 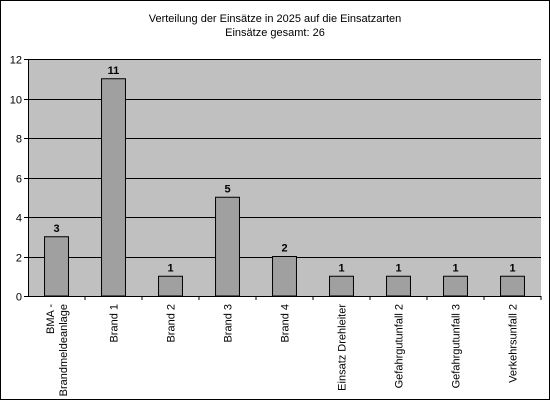 I want to click on x-tick-label: Brandmeldeanlage, so click(x=64, y=350).